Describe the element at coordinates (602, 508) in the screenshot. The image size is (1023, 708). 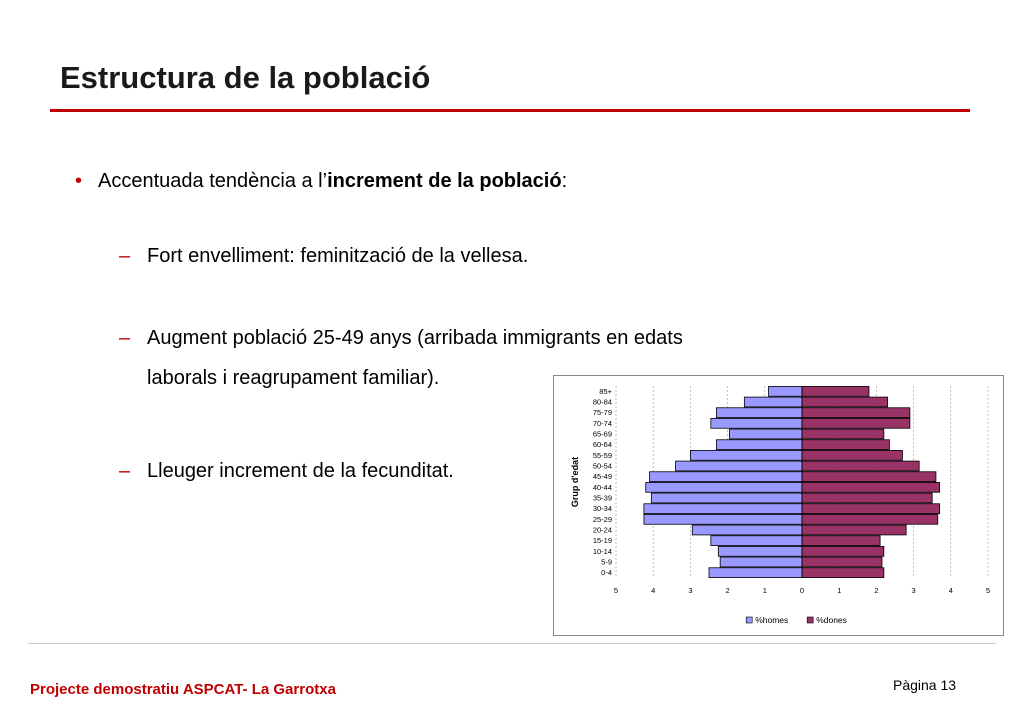
I see `category-label: 30-34` at that location.